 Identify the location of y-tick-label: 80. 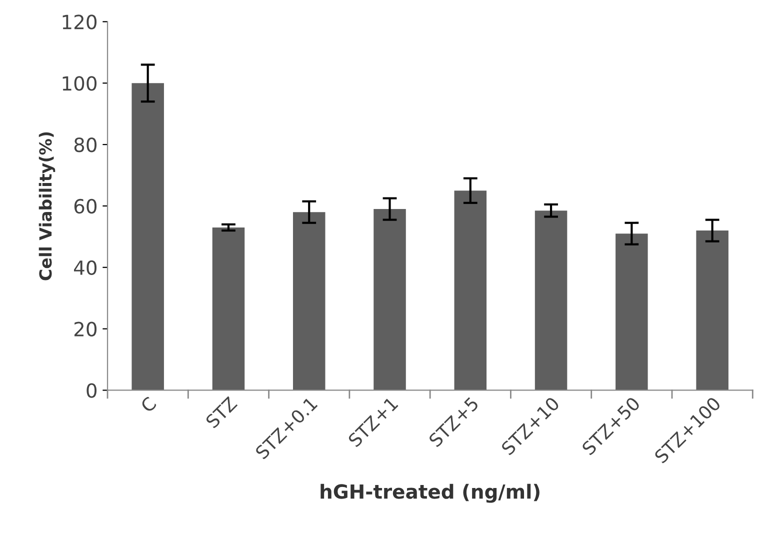
(85, 144).